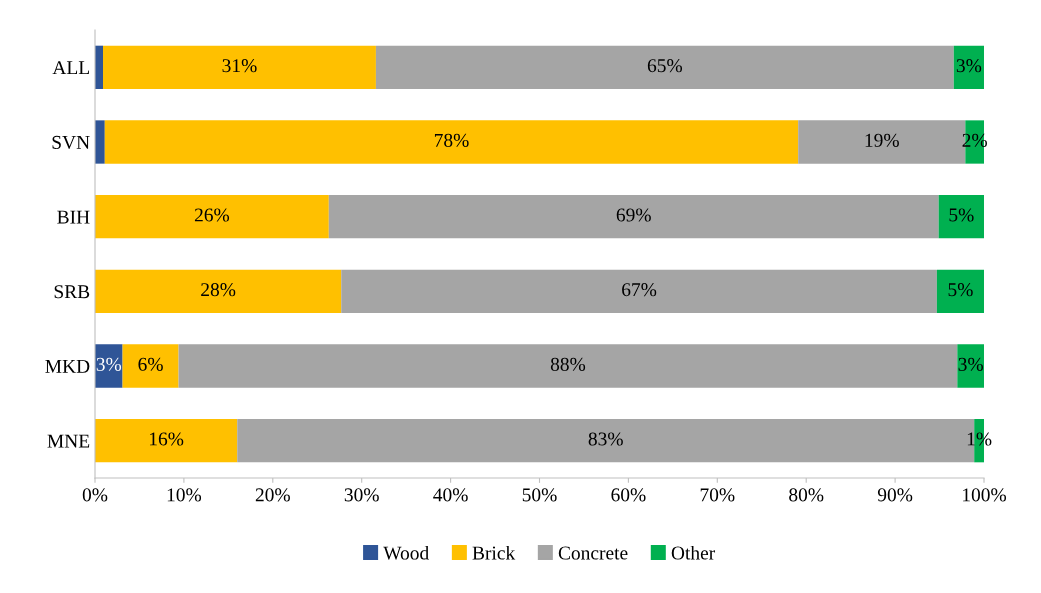 The image size is (1041, 593). What do you see at coordinates (406, 552) in the screenshot?
I see `legend-label: Wood` at bounding box center [406, 552].